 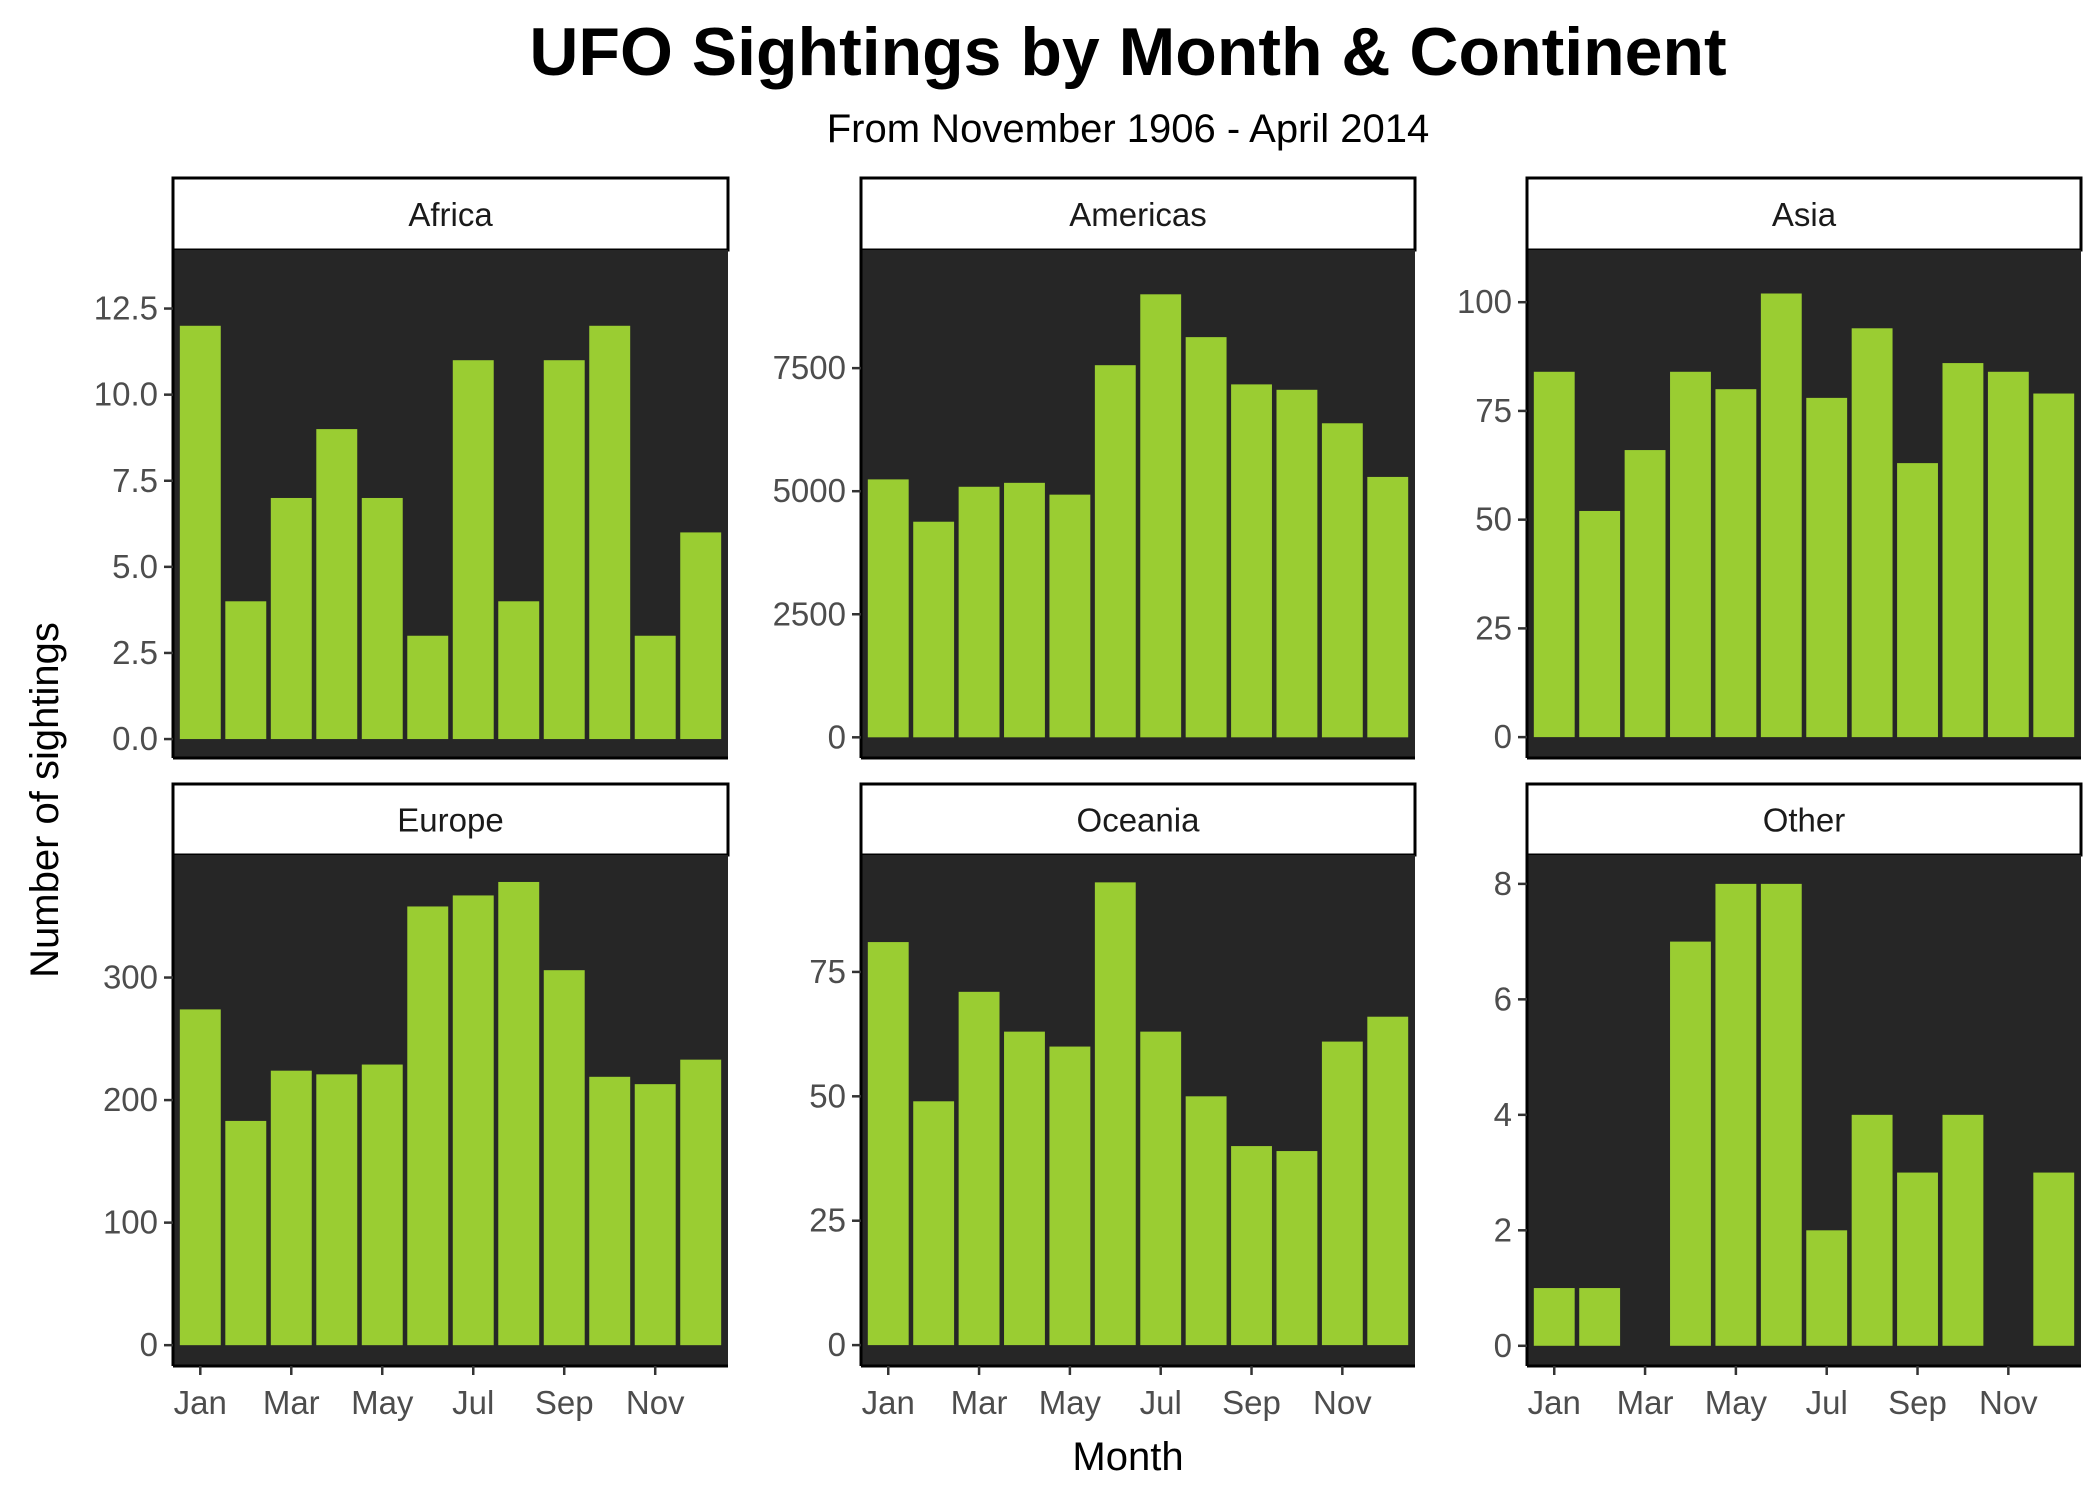 I want to click on y-tick-label-oceania: 25, so click(x=827, y=1220).